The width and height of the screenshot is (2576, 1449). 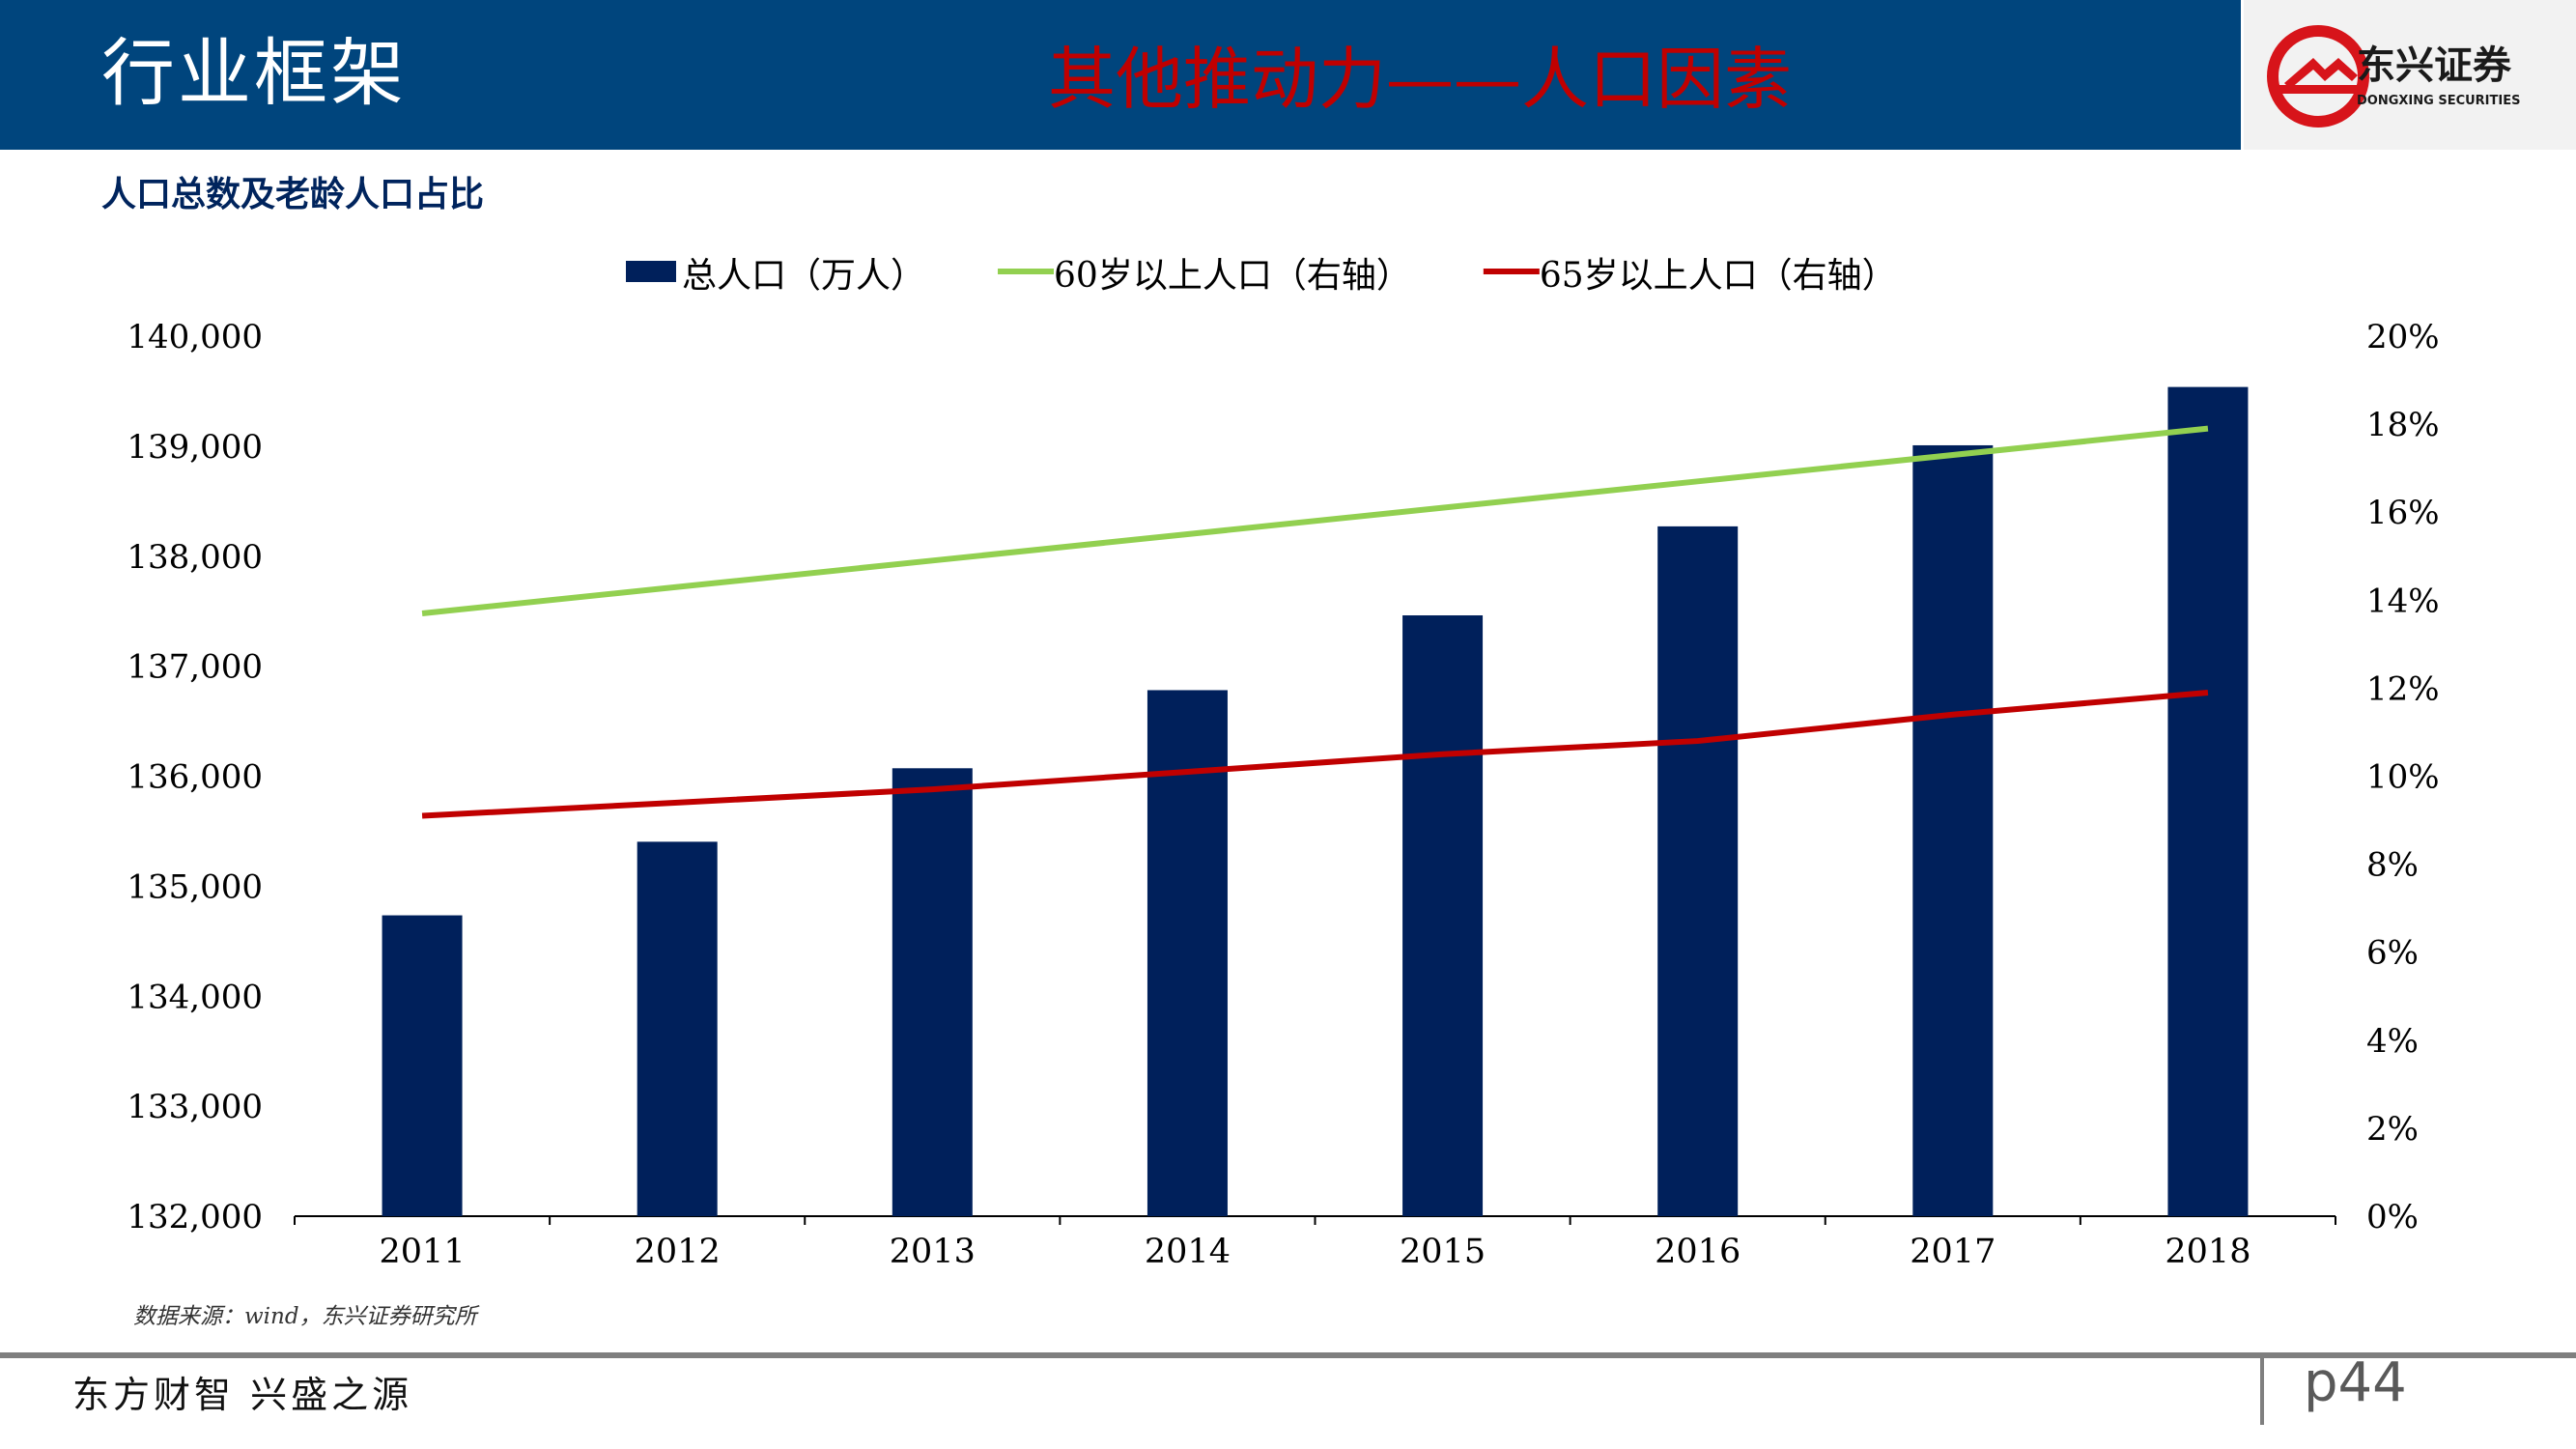 What do you see at coordinates (195, 1107) in the screenshot?
I see `left-axis-tick-label: 133,000` at bounding box center [195, 1107].